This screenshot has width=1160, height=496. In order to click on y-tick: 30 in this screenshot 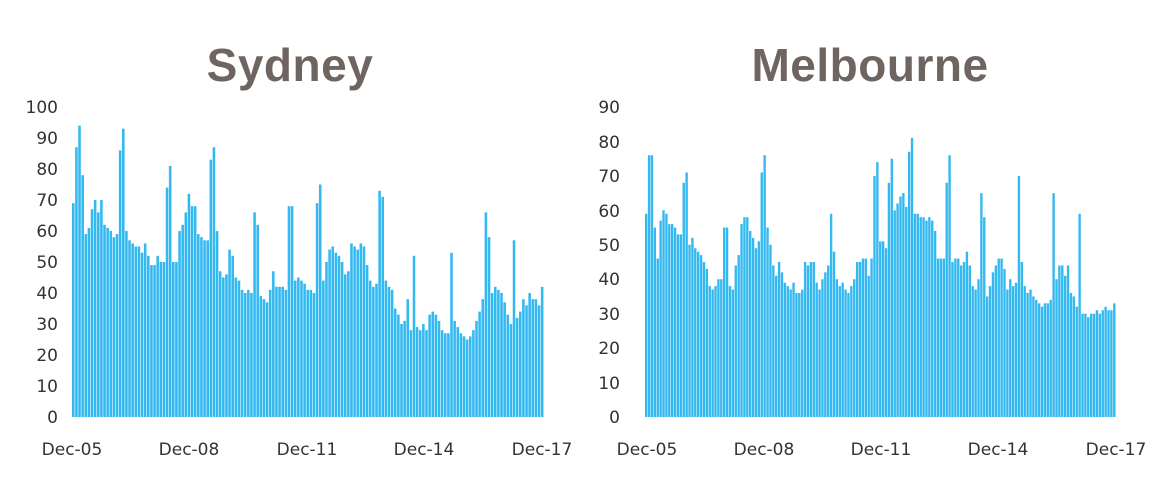, I will do `click(47, 325)`.